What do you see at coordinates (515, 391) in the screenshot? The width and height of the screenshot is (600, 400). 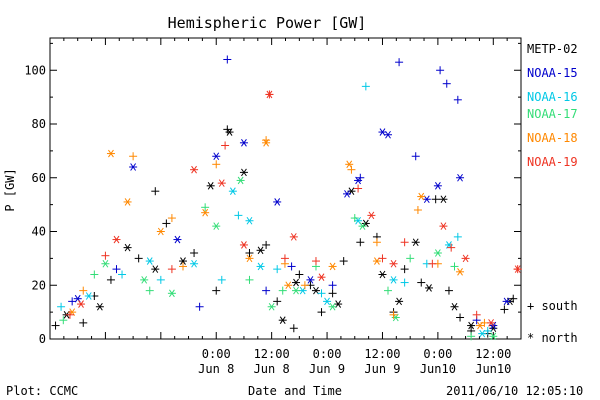 I see `footer-timestamp: 2011/06/10 12:05:10` at bounding box center [515, 391].